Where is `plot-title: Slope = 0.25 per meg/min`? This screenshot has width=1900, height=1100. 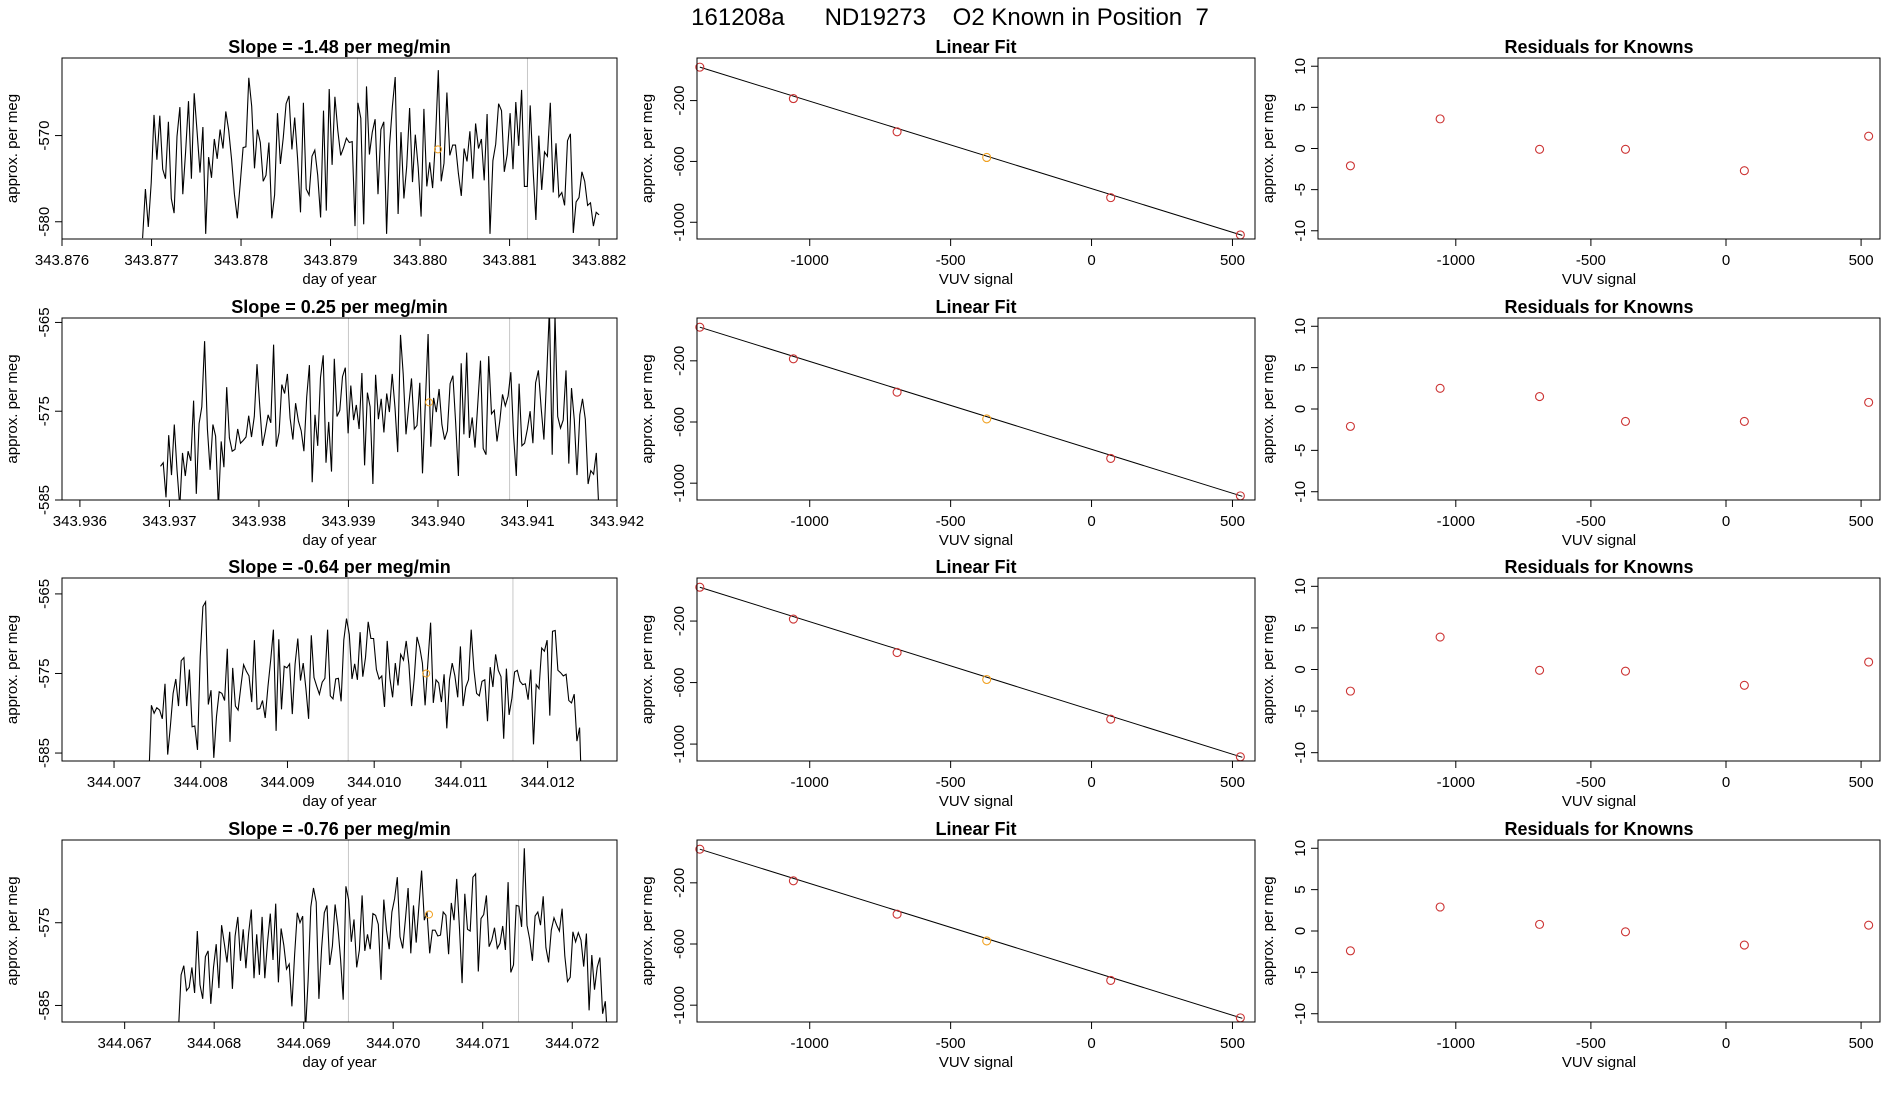
plot-title: Slope = 0.25 per meg/min is located at coordinates (339, 307).